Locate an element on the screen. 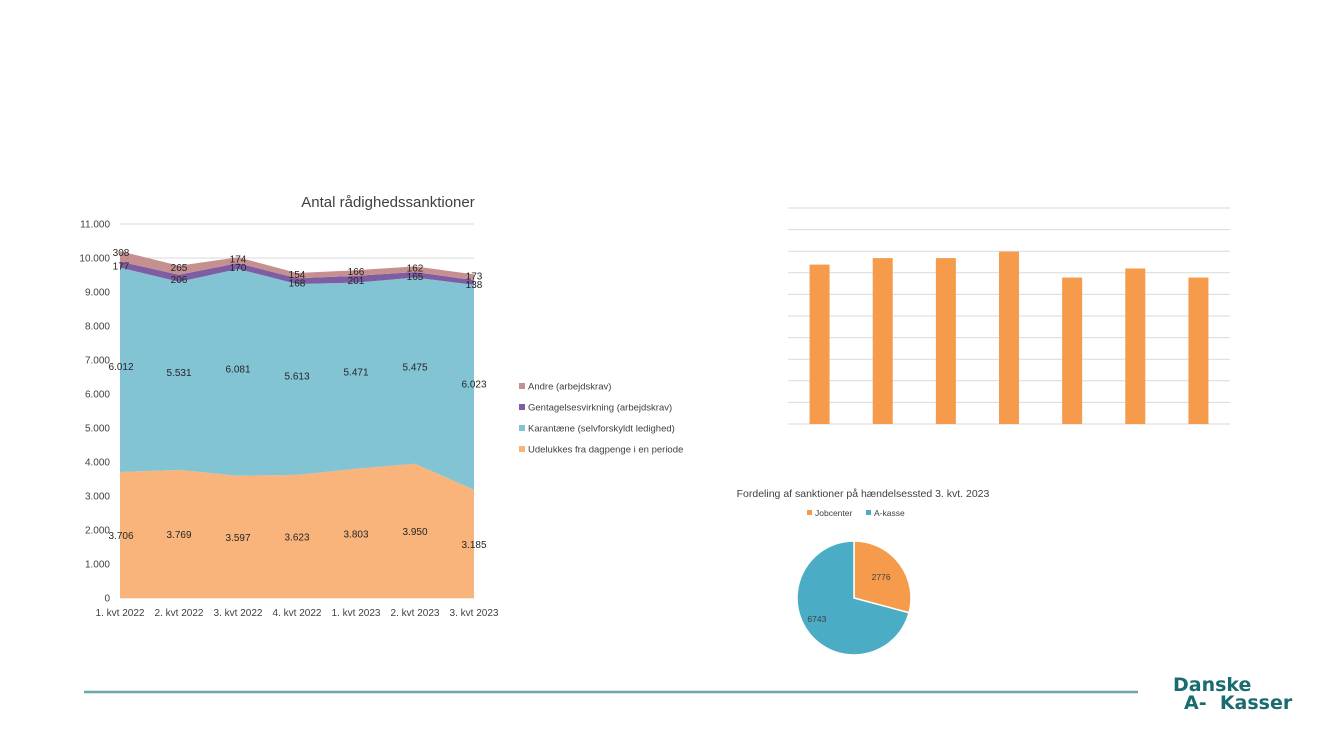  area-data-label: 173 is located at coordinates (474, 276).